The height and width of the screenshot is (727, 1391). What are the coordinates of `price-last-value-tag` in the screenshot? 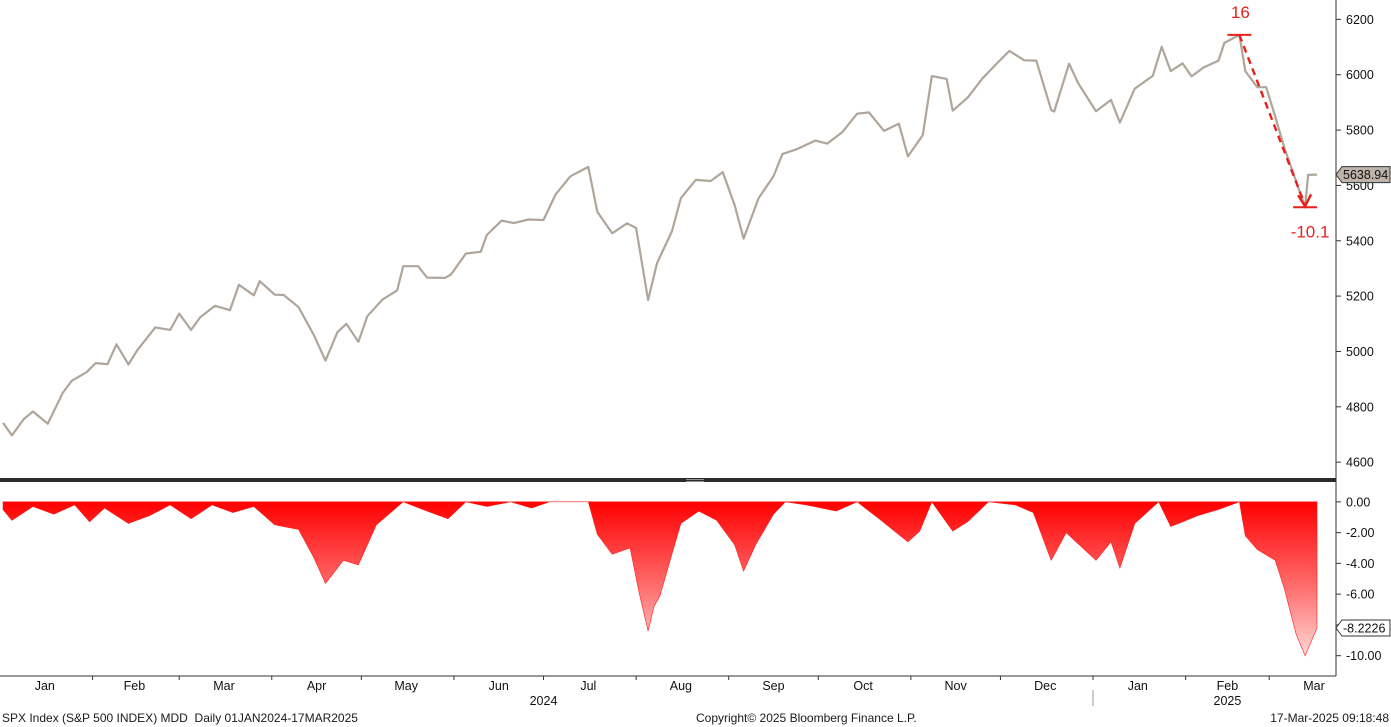 It's located at (1363, 175).